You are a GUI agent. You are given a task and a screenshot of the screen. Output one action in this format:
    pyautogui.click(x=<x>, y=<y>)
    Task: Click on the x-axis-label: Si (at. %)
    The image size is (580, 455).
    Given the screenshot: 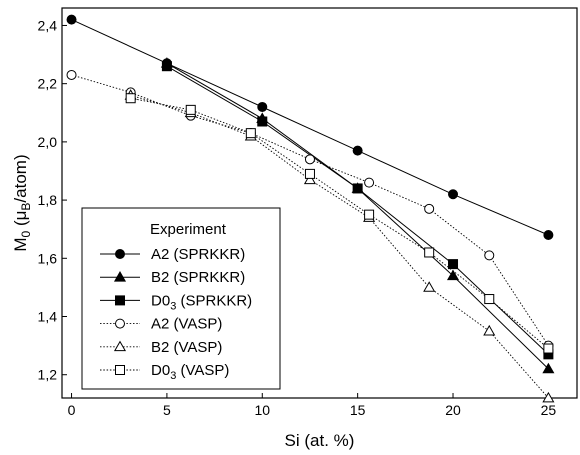 What is the action you would take?
    pyautogui.click(x=320, y=440)
    